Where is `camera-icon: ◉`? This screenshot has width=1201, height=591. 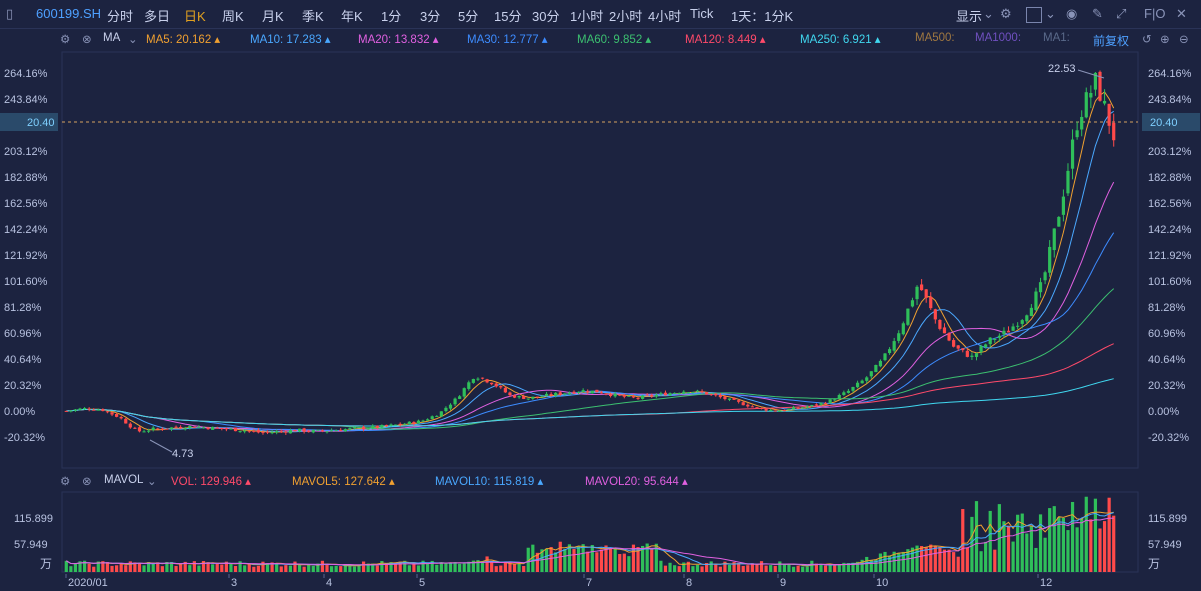
camera-icon: ◉ is located at coordinates (1072, 13).